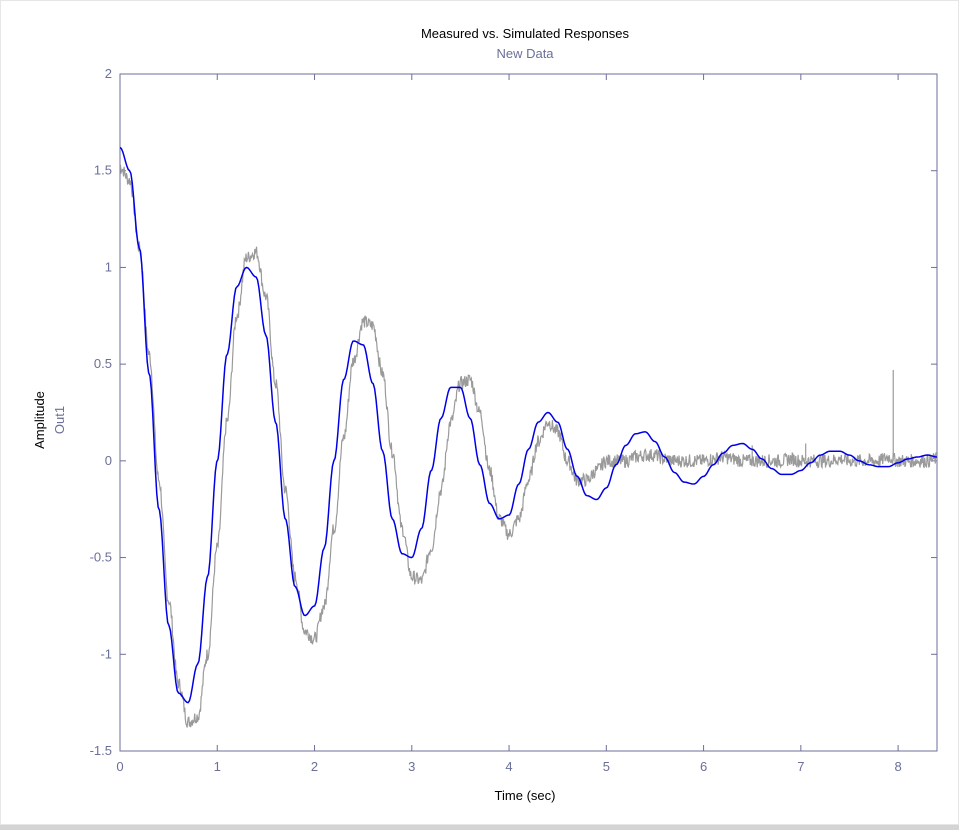 This screenshot has height=830, width=959. What do you see at coordinates (314, 766) in the screenshot?
I see `x-tick-label: 2` at bounding box center [314, 766].